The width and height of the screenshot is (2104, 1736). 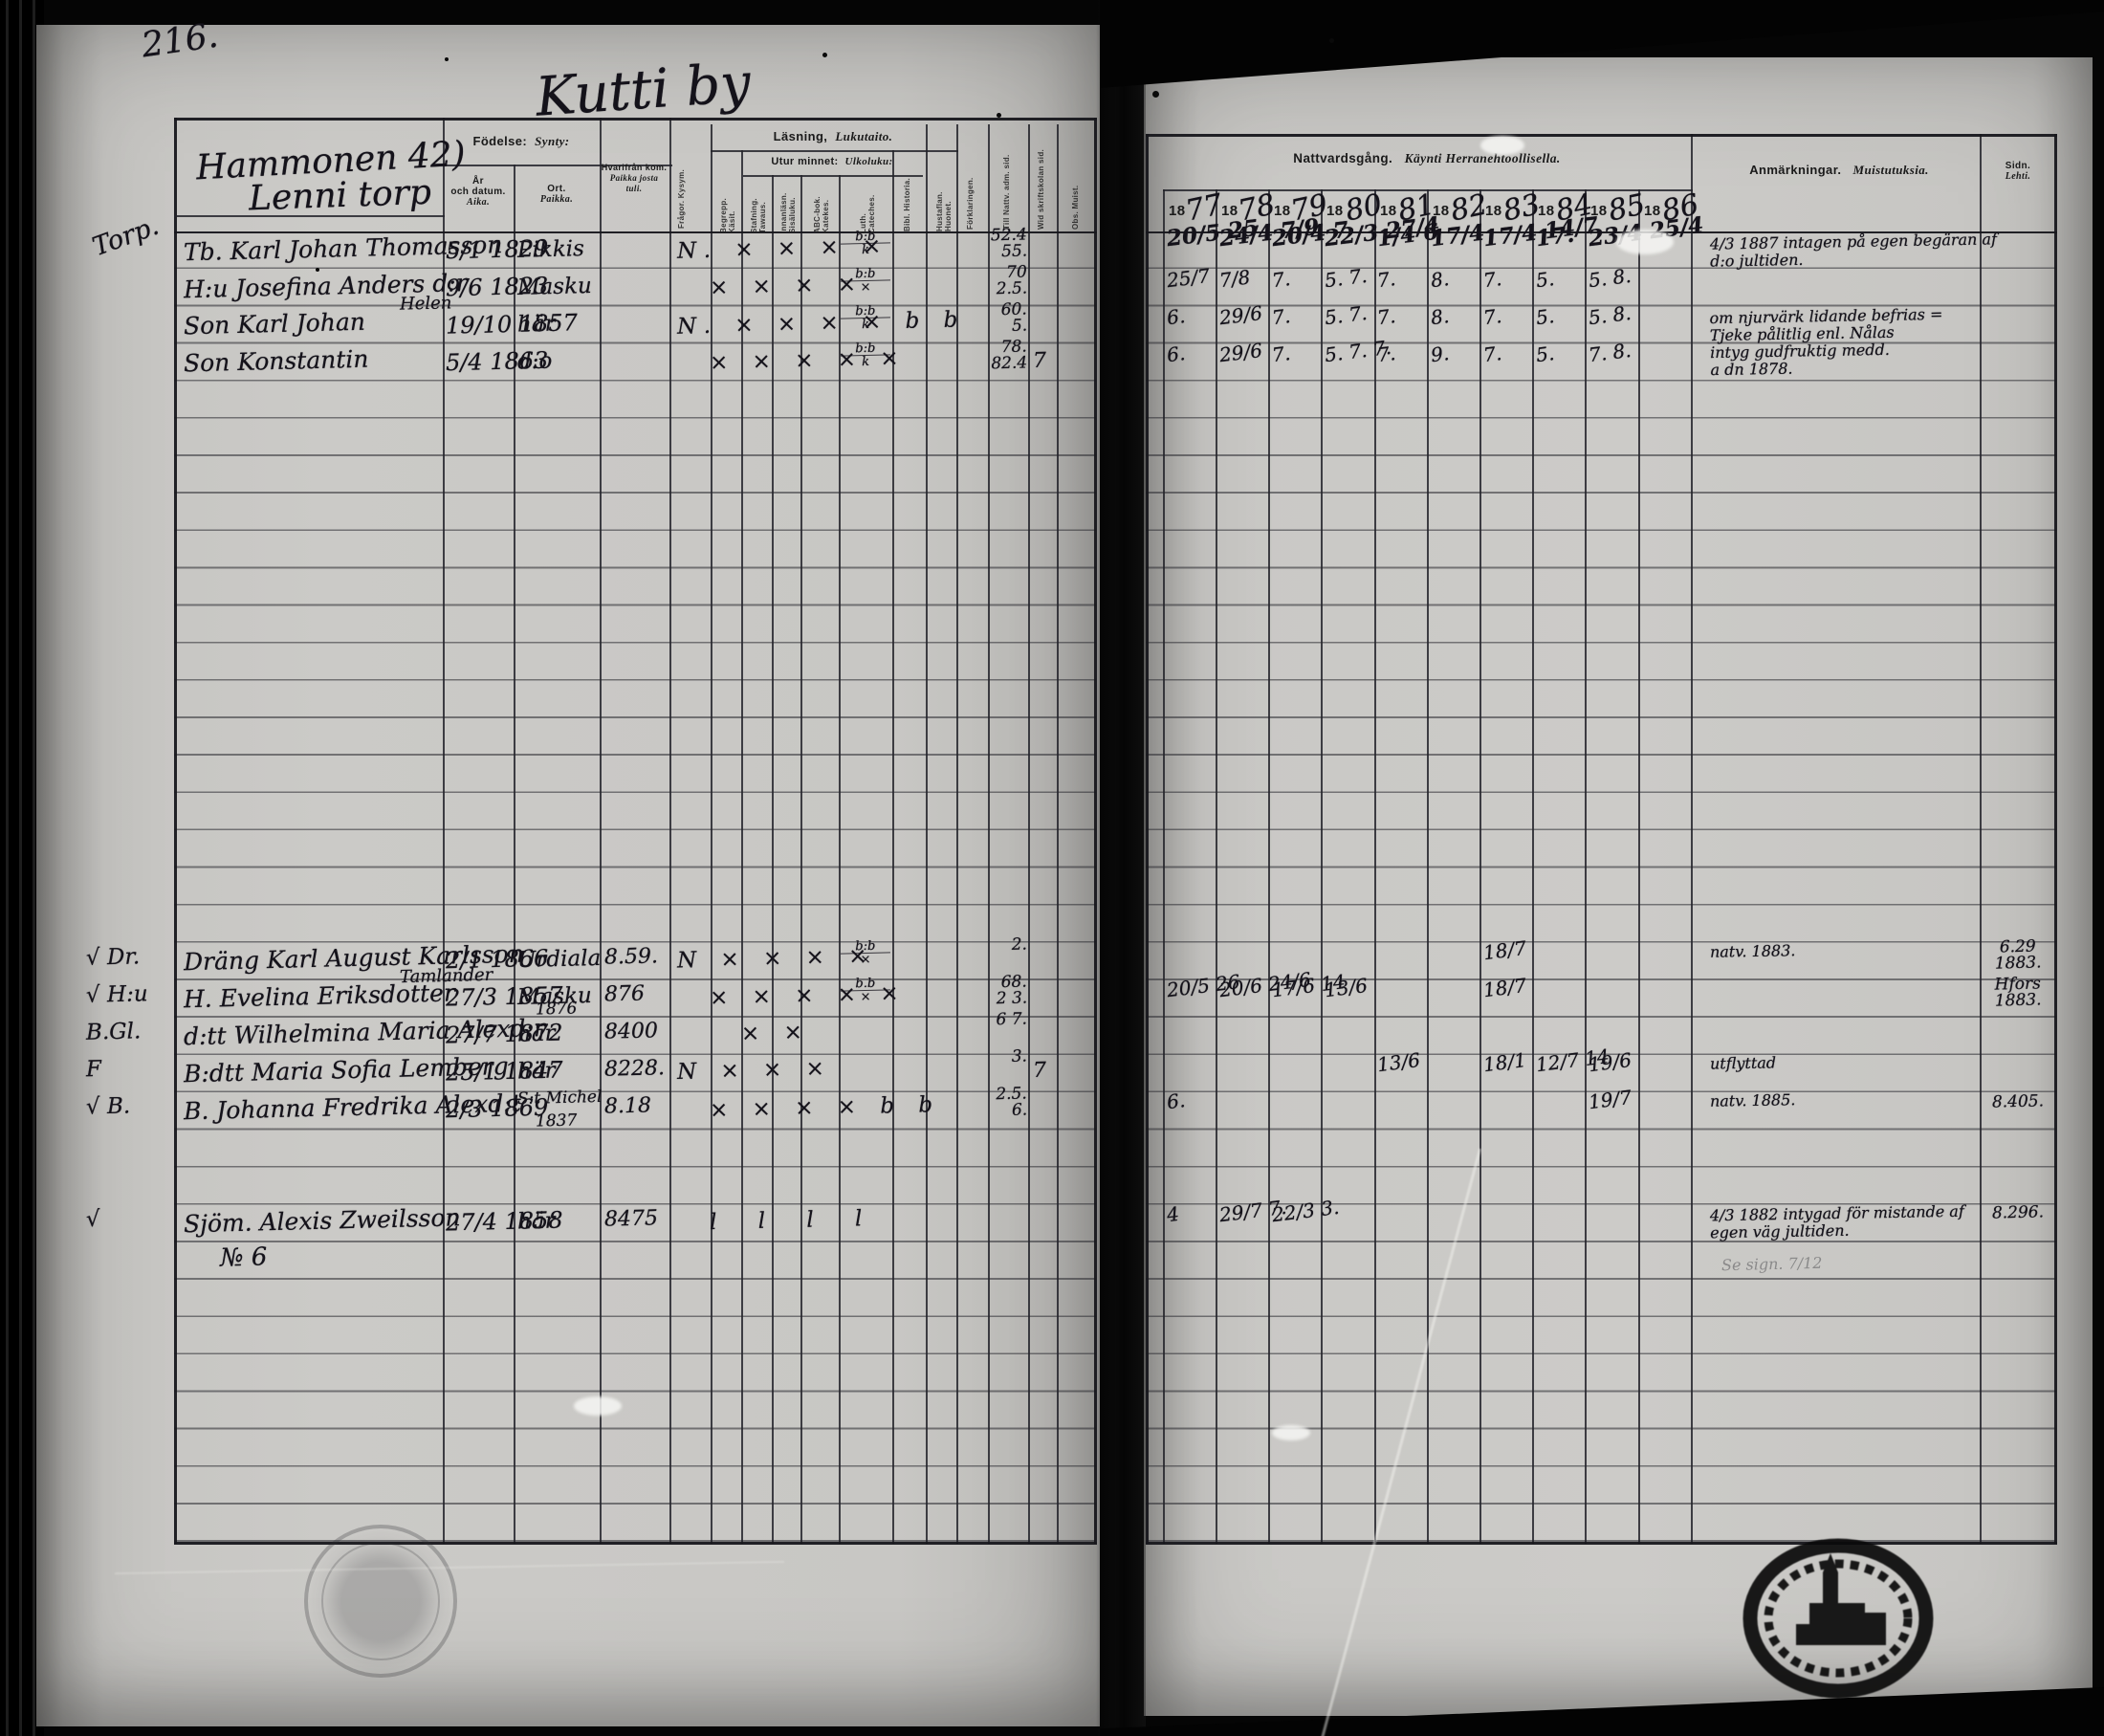 What do you see at coordinates (554, 287) in the screenshot?
I see `birth-place: Masku` at bounding box center [554, 287].